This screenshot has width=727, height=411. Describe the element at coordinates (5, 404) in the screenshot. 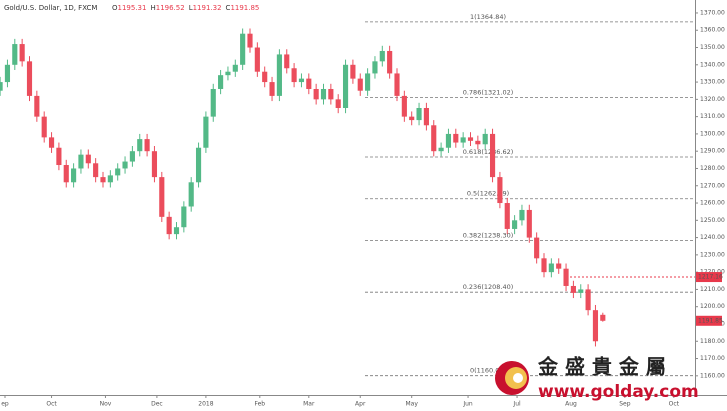

I see `x-tick-label: ep` at that location.